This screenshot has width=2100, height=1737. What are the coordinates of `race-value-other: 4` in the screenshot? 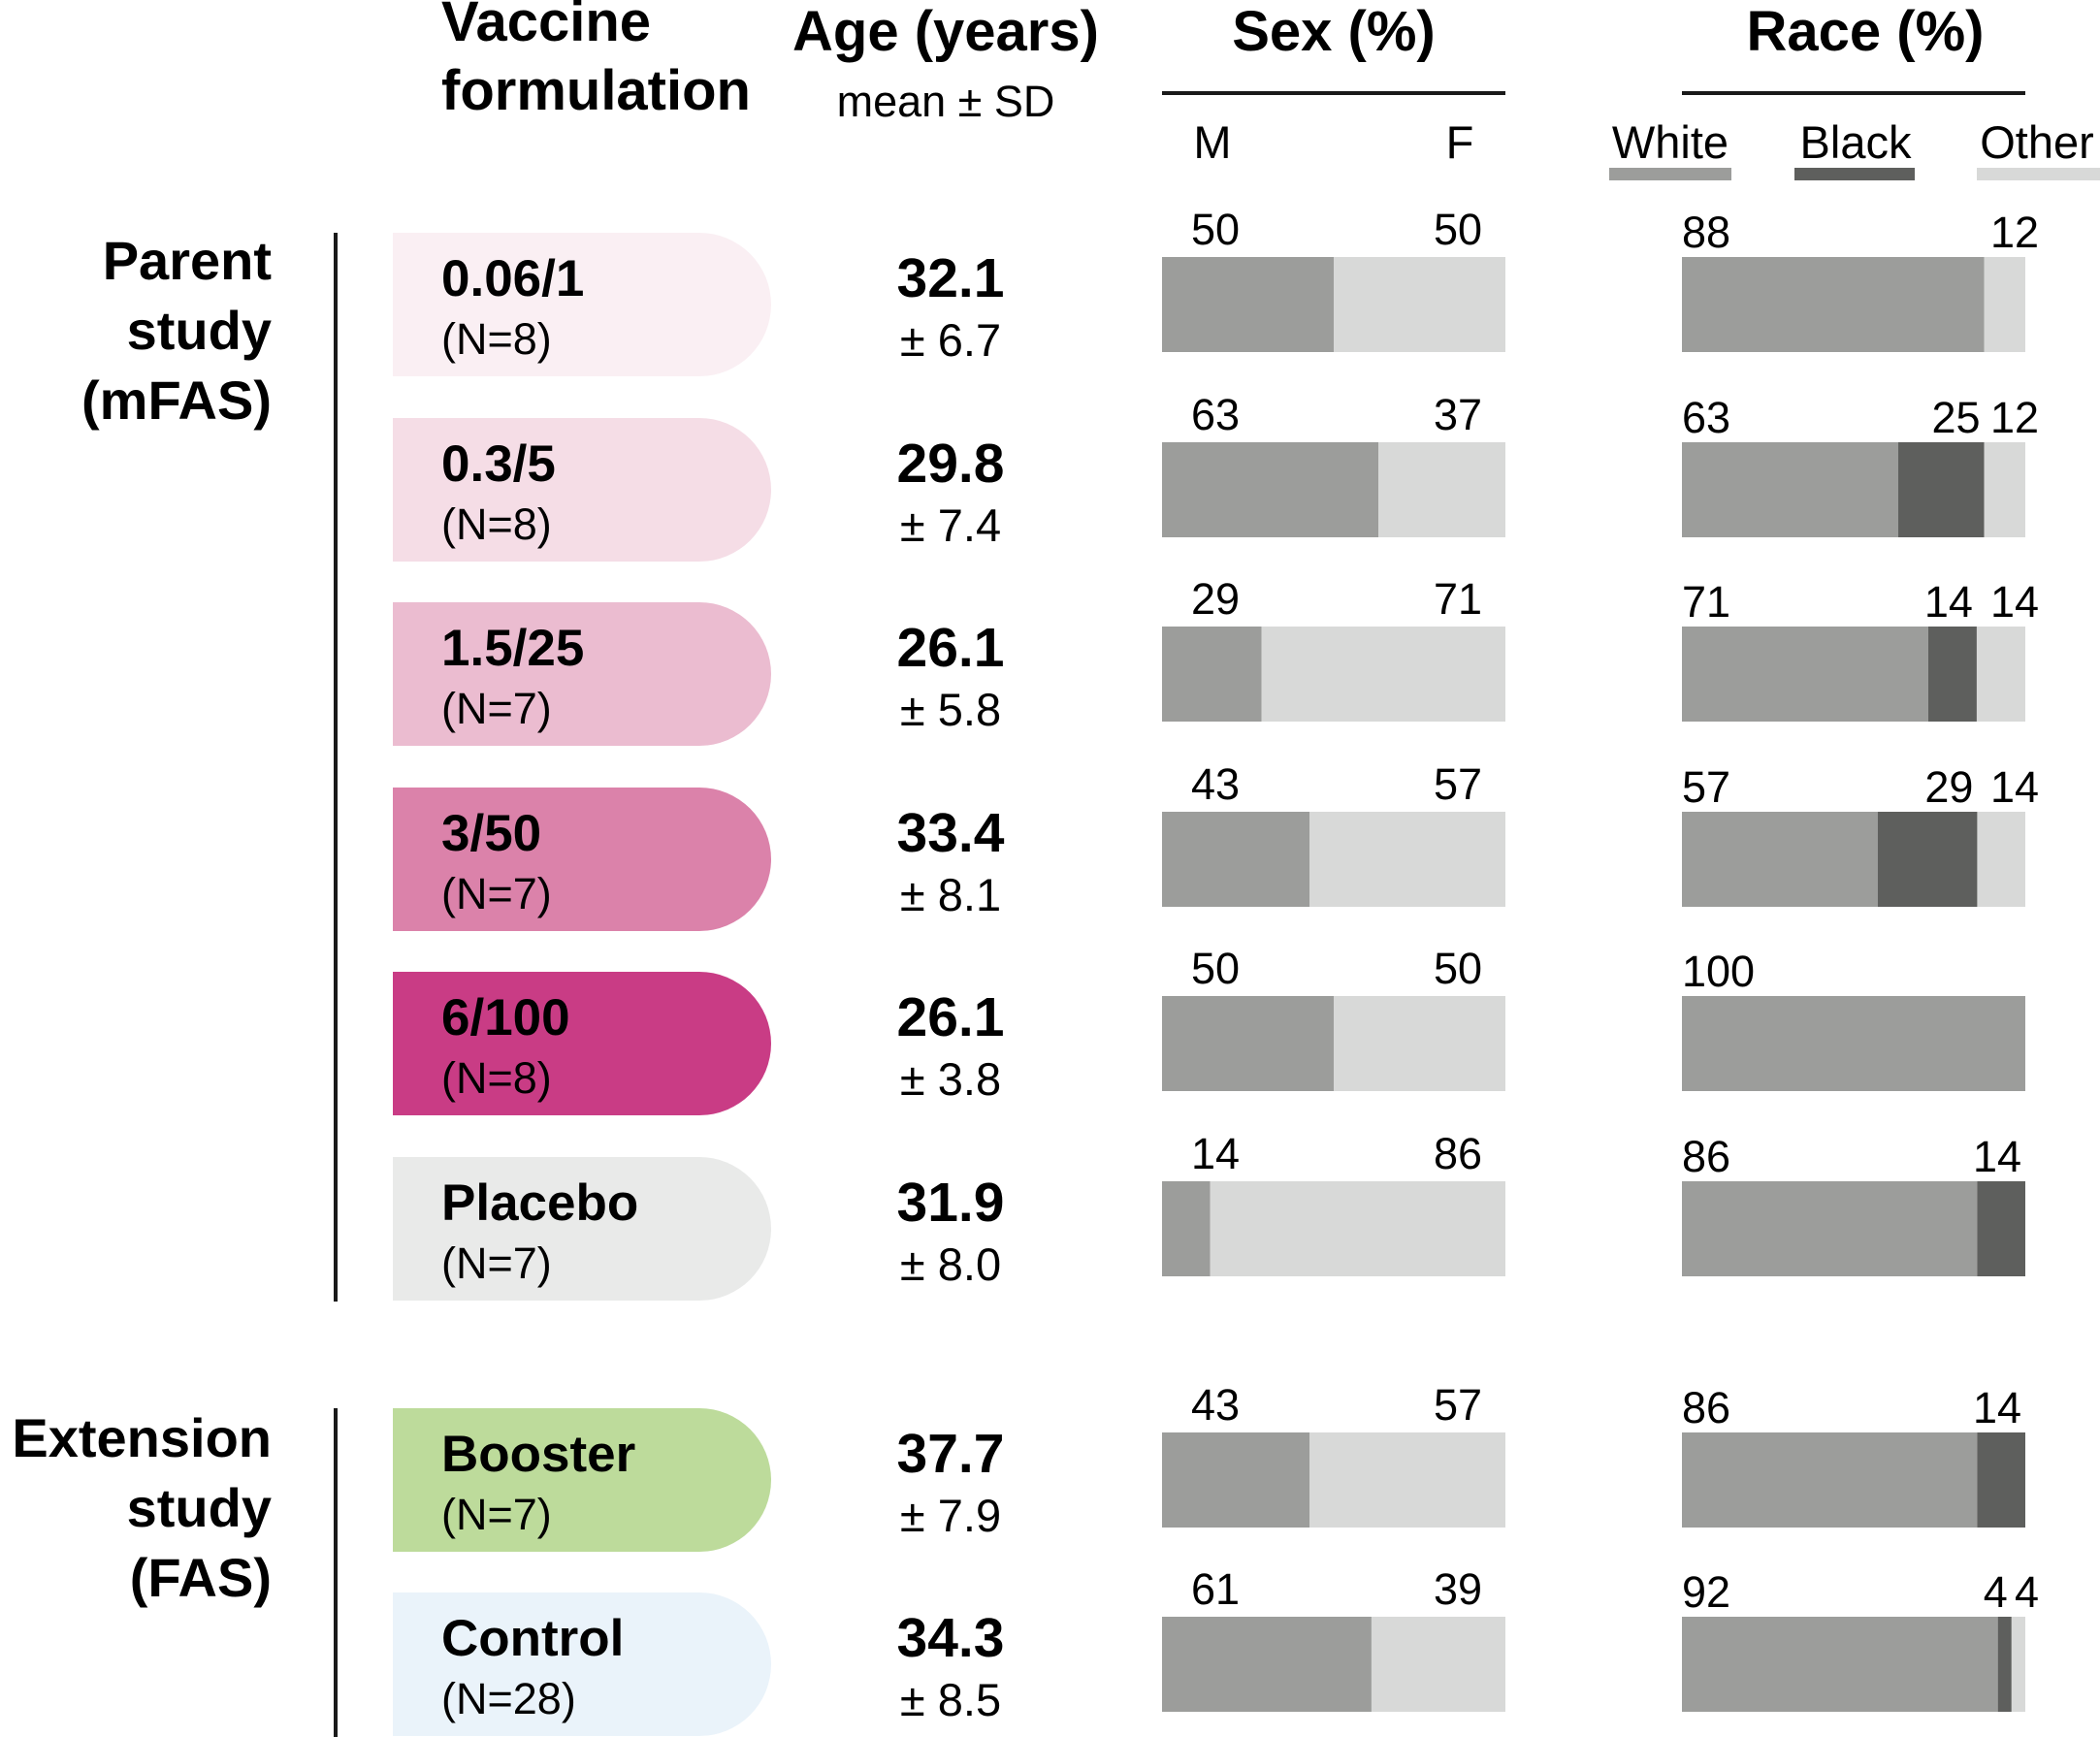 It's located at (2027, 1592).